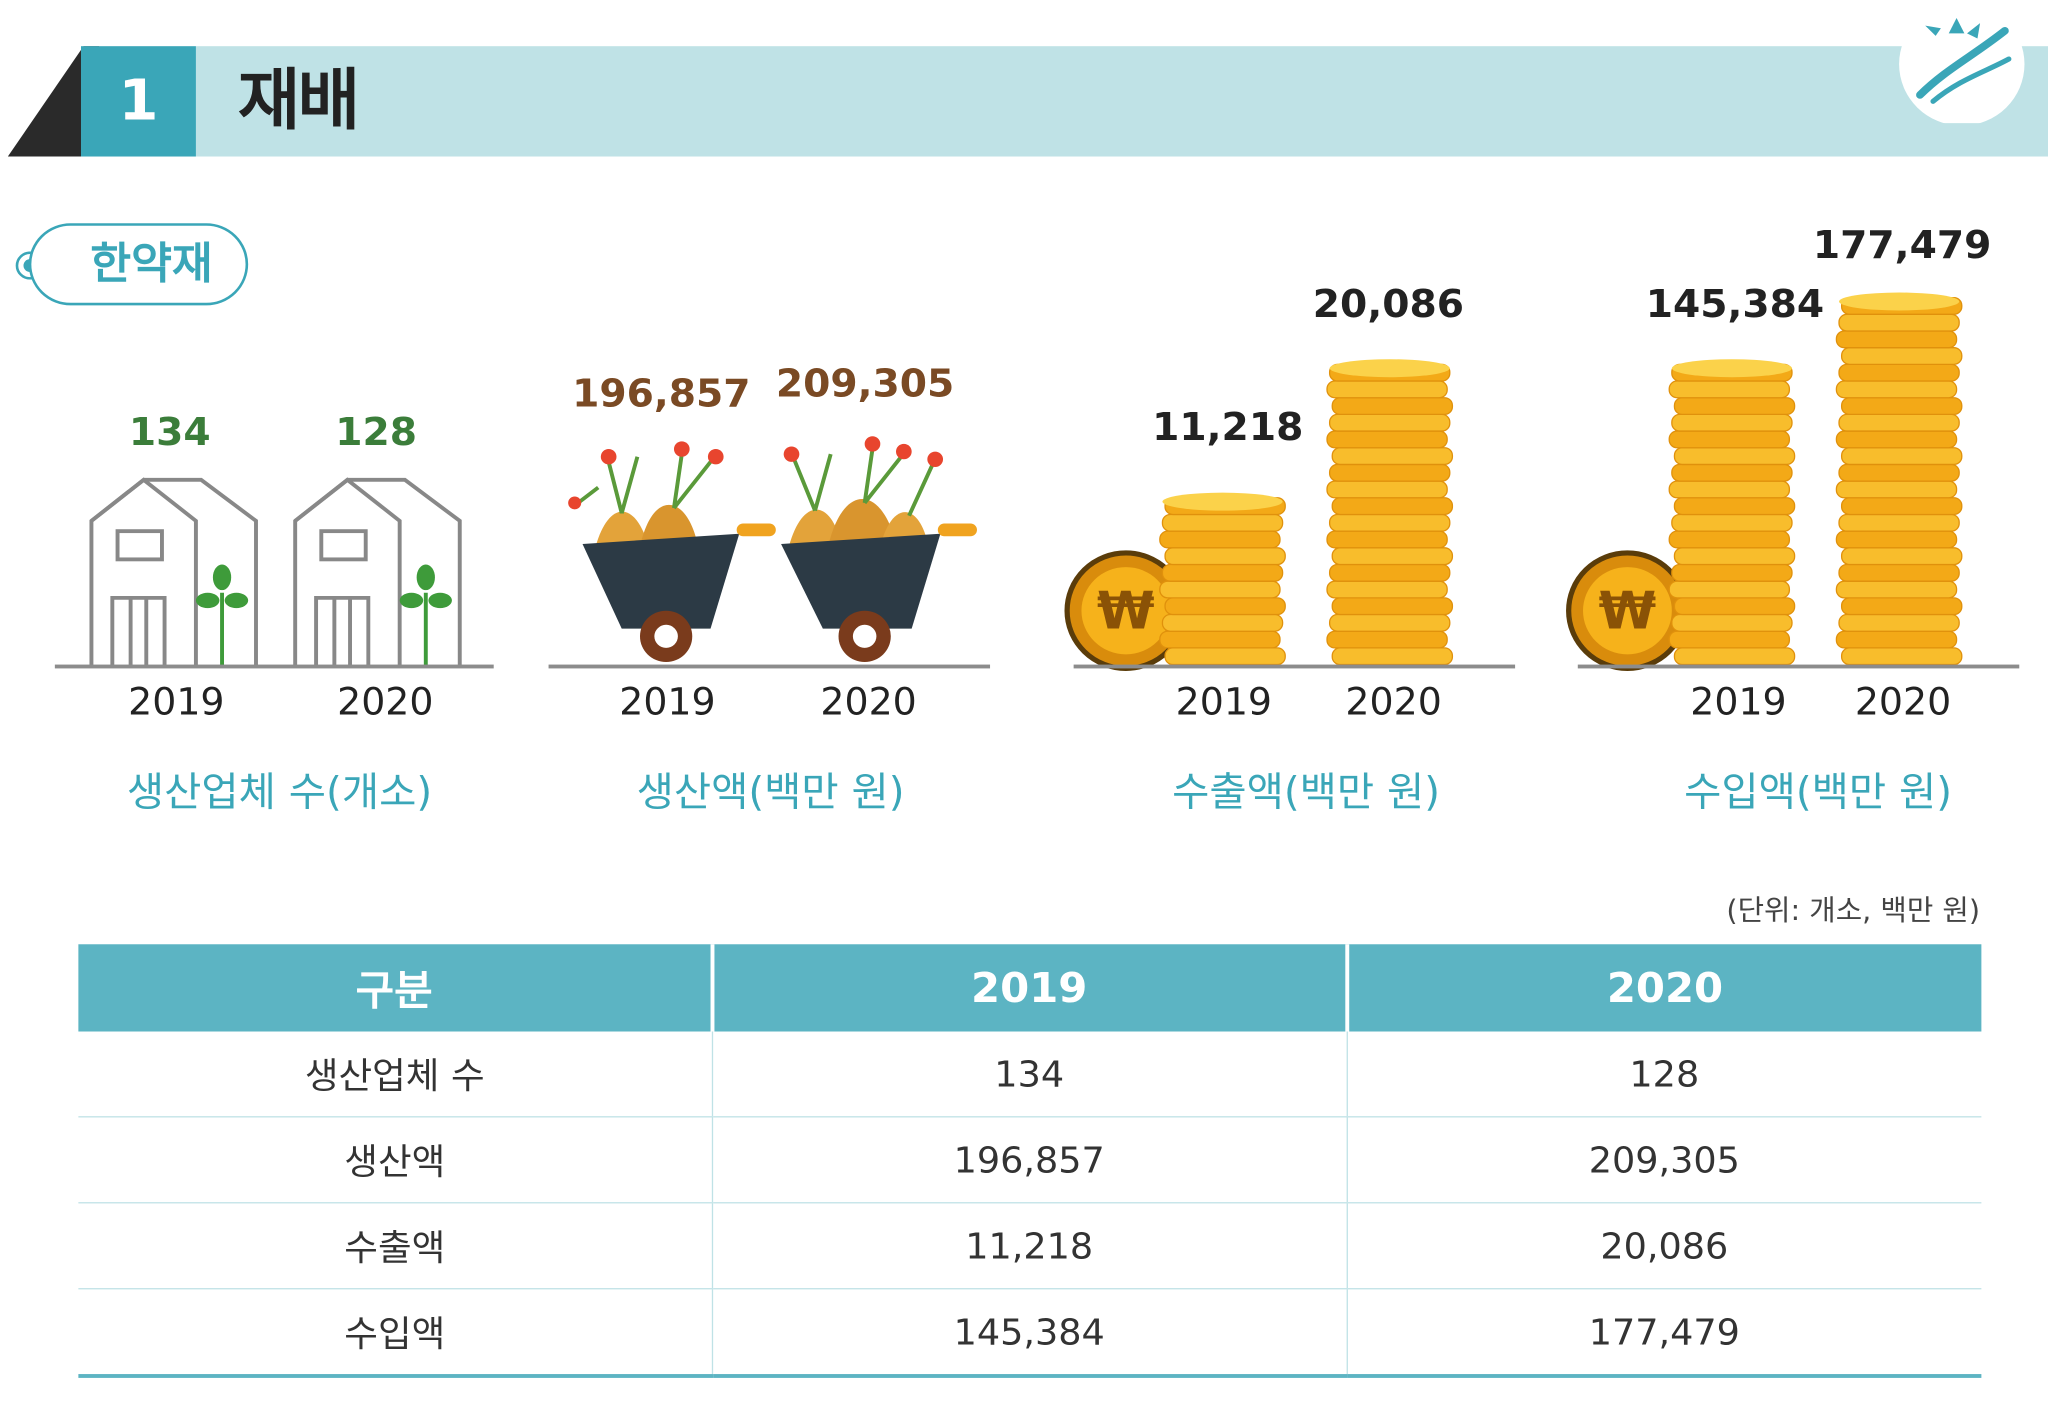 The height and width of the screenshot is (1401, 2048). I want to click on table-row: 생산액 196,857 209,305, so click(1030, 1160).